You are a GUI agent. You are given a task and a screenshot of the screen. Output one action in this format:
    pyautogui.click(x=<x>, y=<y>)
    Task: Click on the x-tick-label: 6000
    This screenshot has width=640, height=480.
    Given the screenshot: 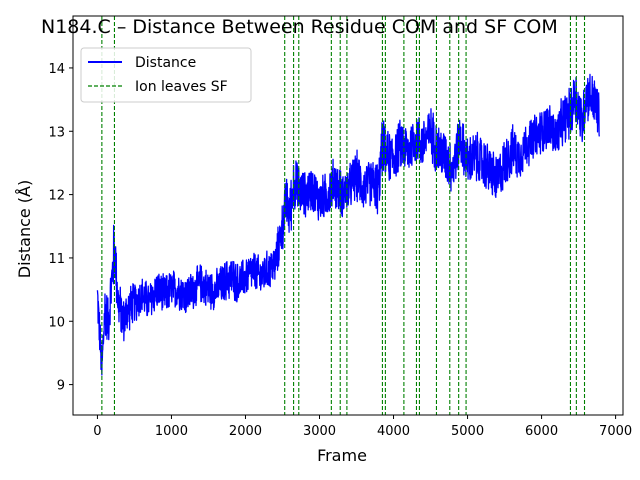 What is the action you would take?
    pyautogui.click(x=541, y=431)
    